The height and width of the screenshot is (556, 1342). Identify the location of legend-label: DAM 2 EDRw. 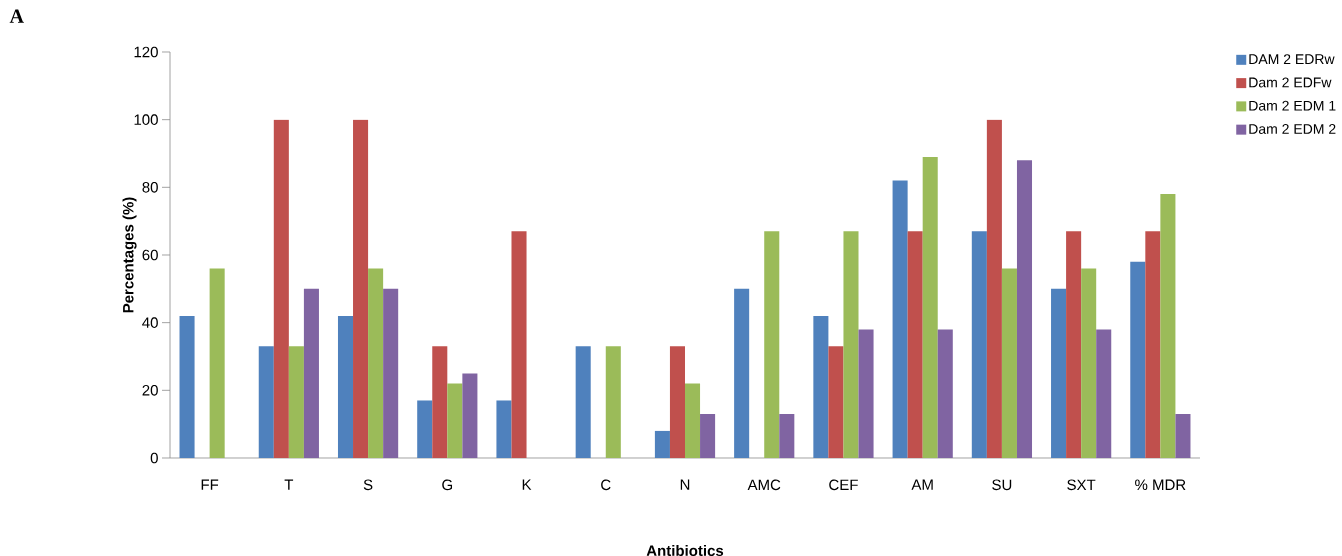
(1292, 59).